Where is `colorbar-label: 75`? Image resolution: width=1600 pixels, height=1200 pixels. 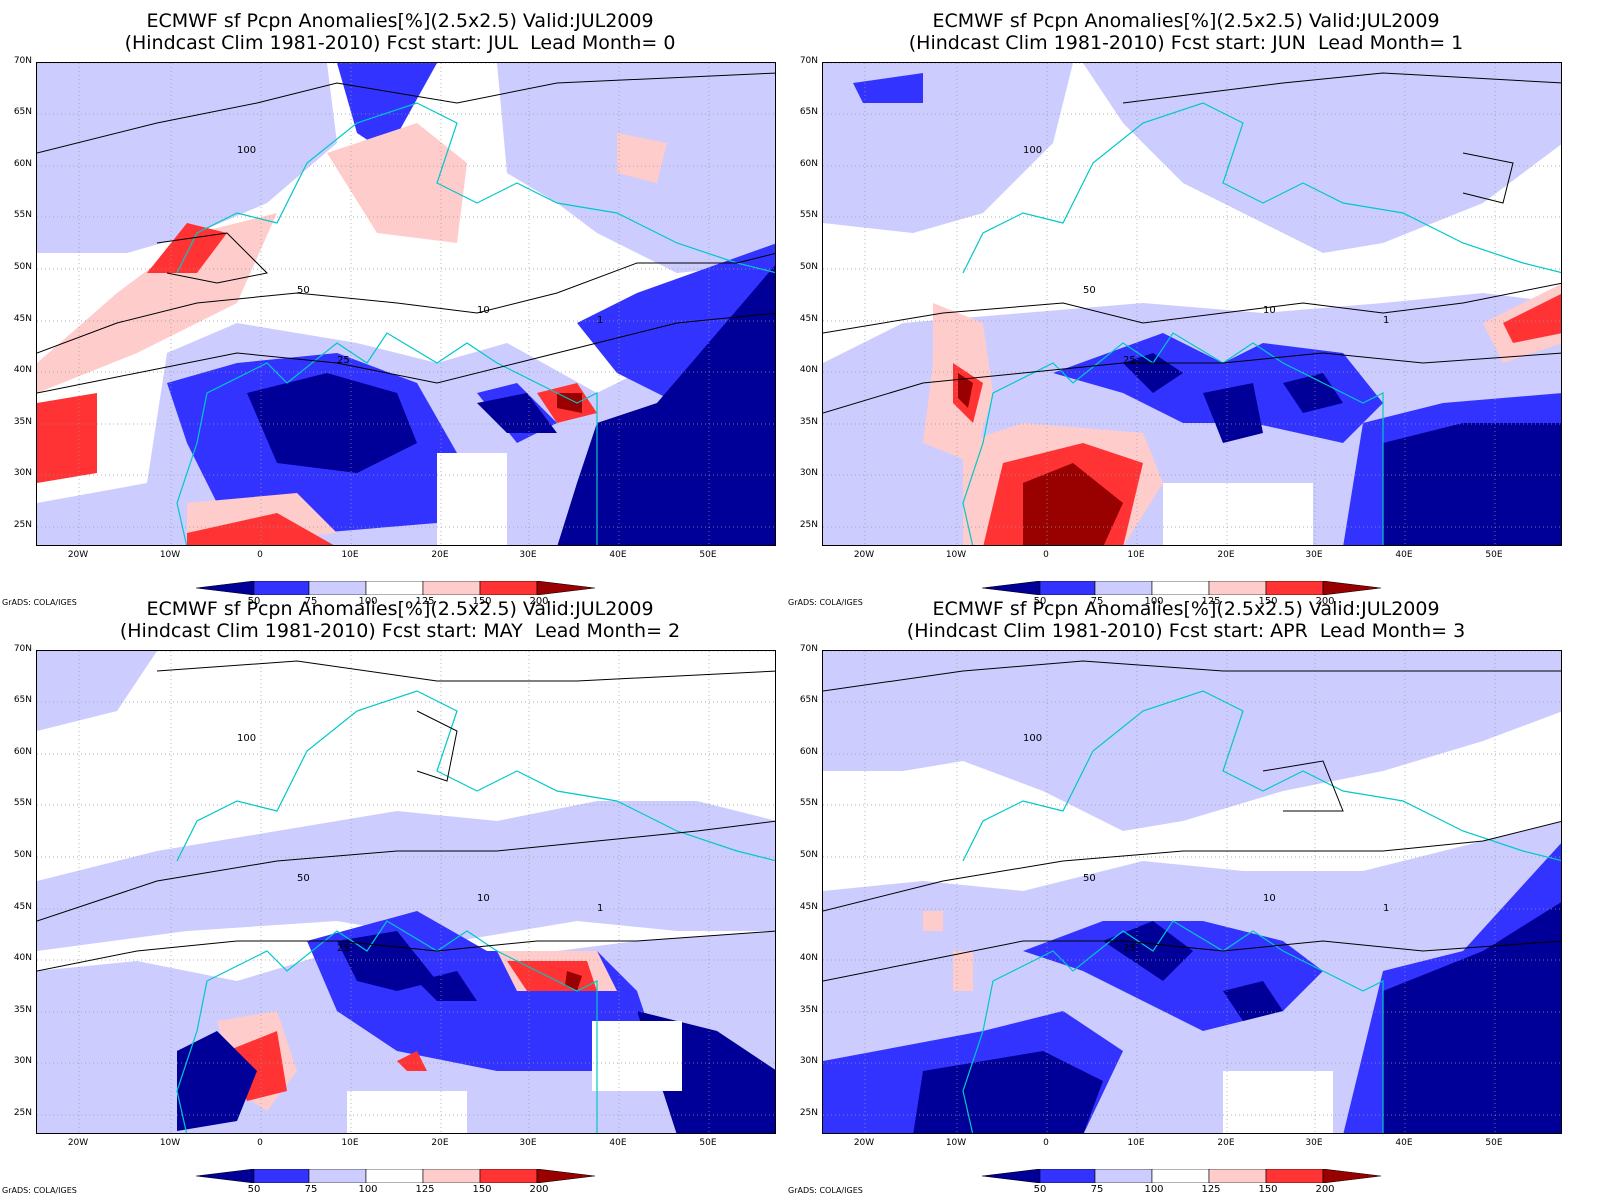 colorbar-label: 75 is located at coordinates (311, 601).